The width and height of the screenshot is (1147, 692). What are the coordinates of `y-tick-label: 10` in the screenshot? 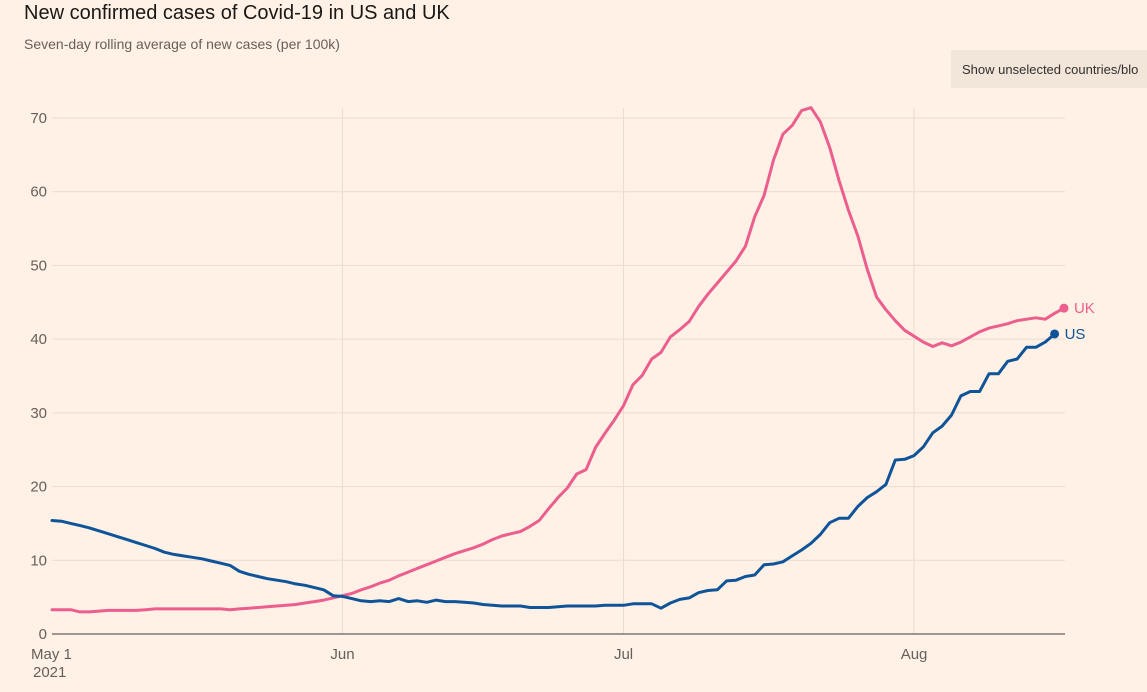 It's located at (38, 560).